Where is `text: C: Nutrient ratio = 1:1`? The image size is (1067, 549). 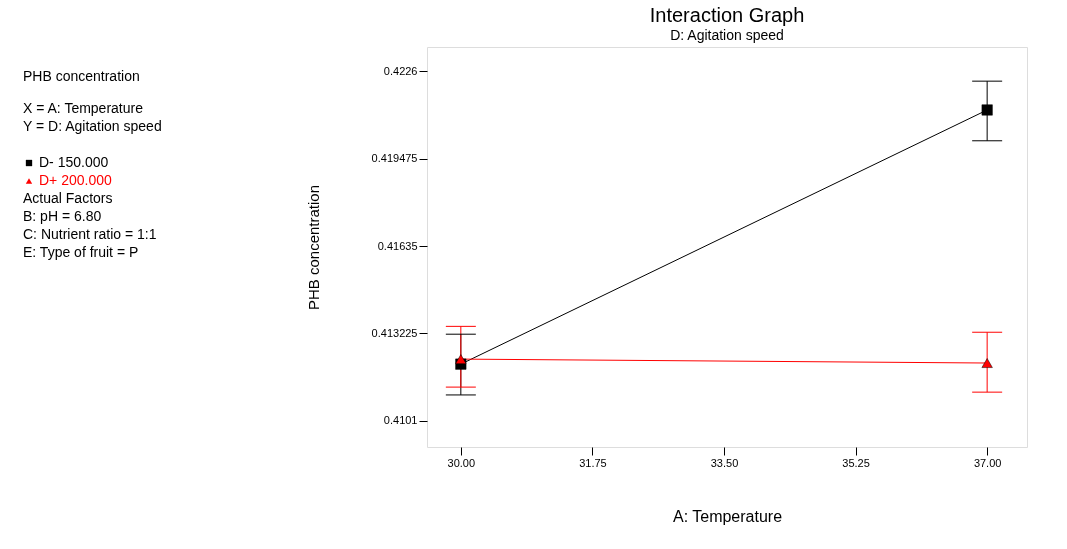
text: C: Nutrient ratio = 1:1 is located at coordinates (90, 234).